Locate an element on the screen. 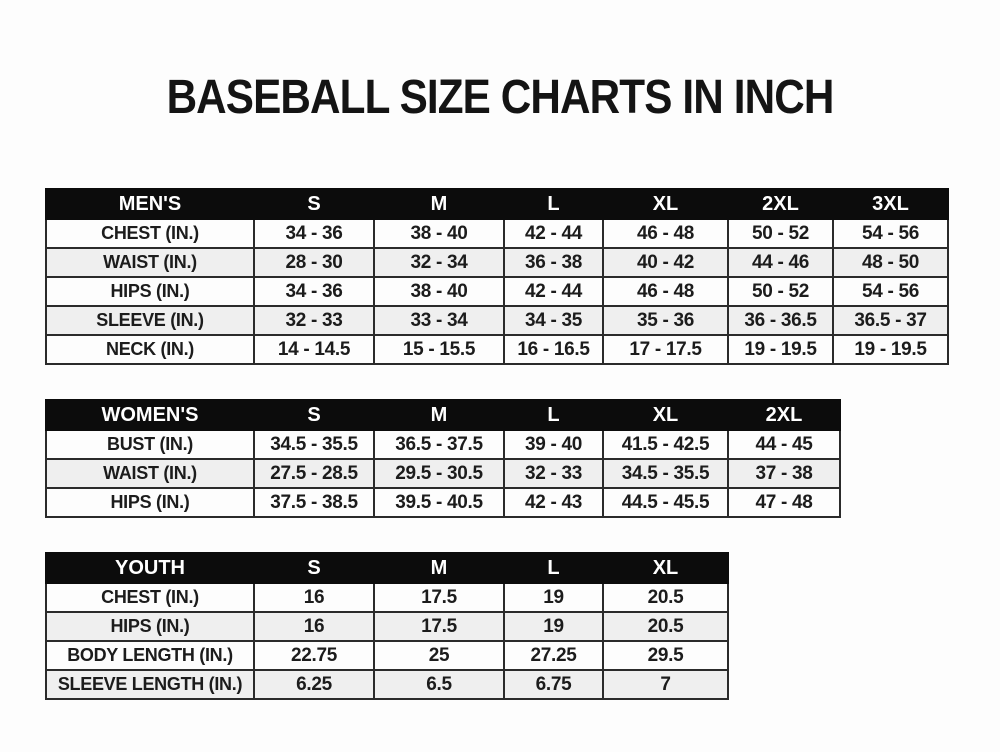  group-label-header: MEN'S is located at coordinates (150, 204).